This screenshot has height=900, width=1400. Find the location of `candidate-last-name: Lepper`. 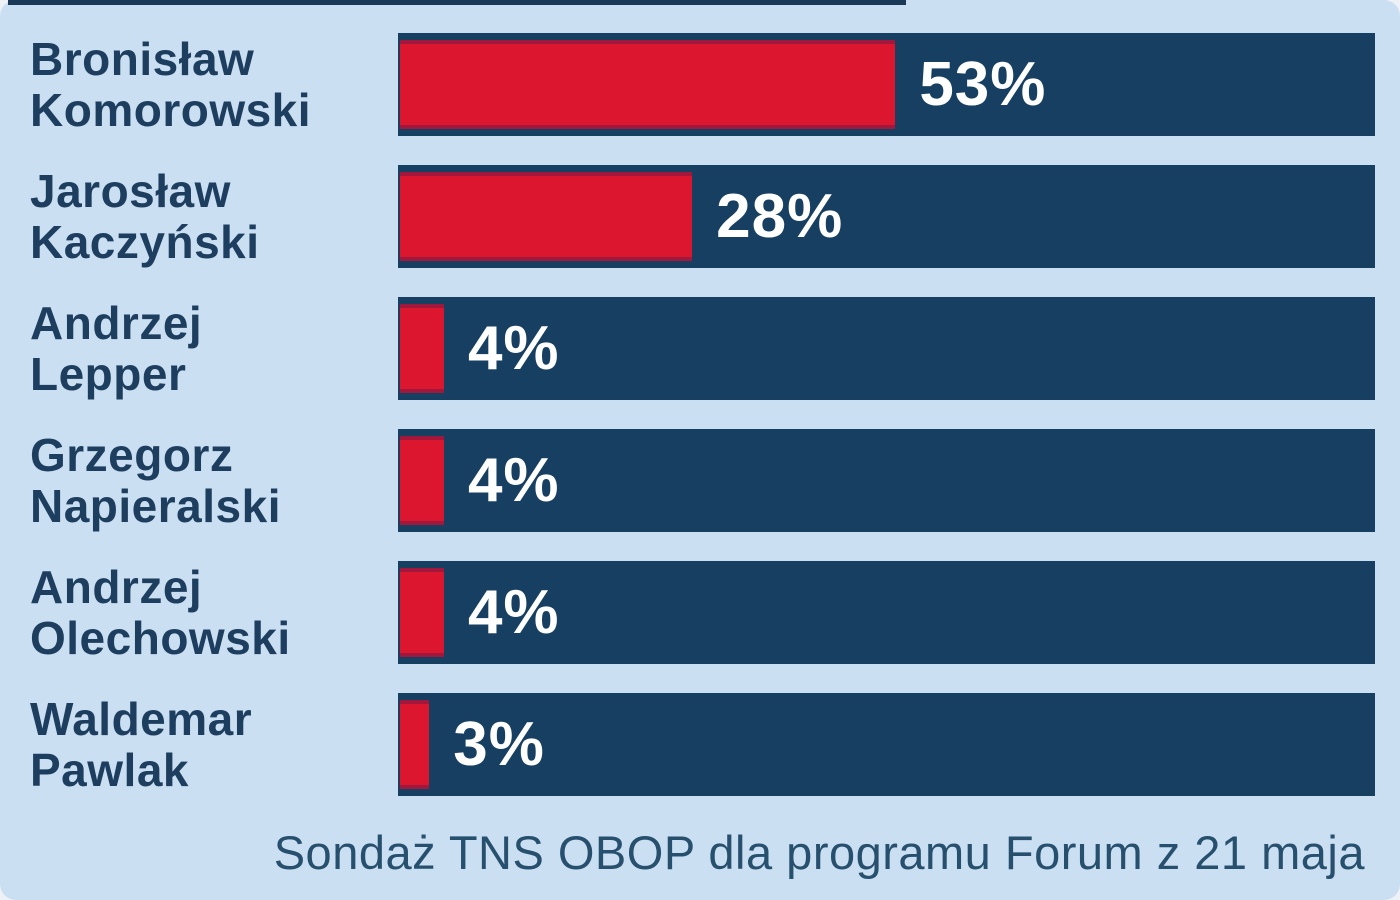

candidate-last-name: Lepper is located at coordinates (108, 373).